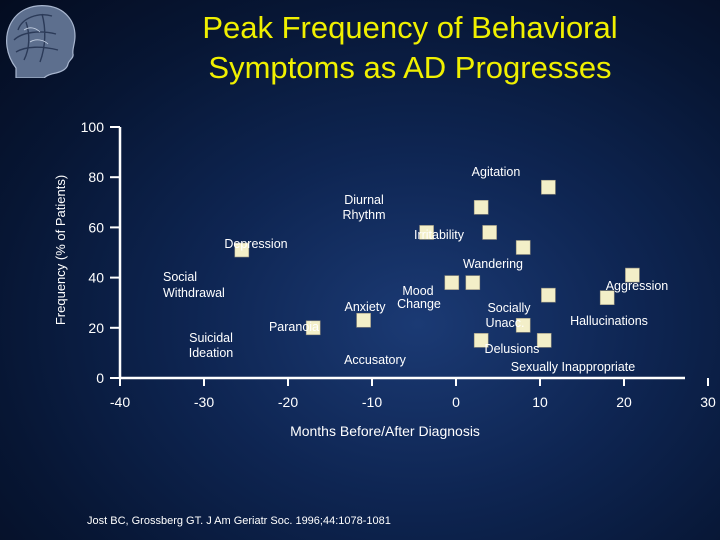 The image size is (720, 540). What do you see at coordinates (624, 402) in the screenshot?
I see `x-tick-label: 20` at bounding box center [624, 402].